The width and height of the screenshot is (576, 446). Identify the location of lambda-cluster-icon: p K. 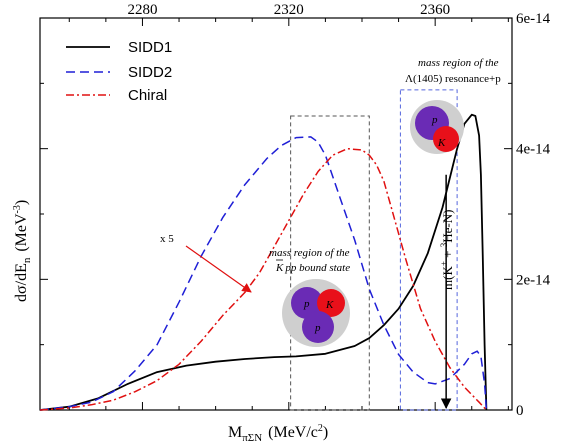
(437, 127).